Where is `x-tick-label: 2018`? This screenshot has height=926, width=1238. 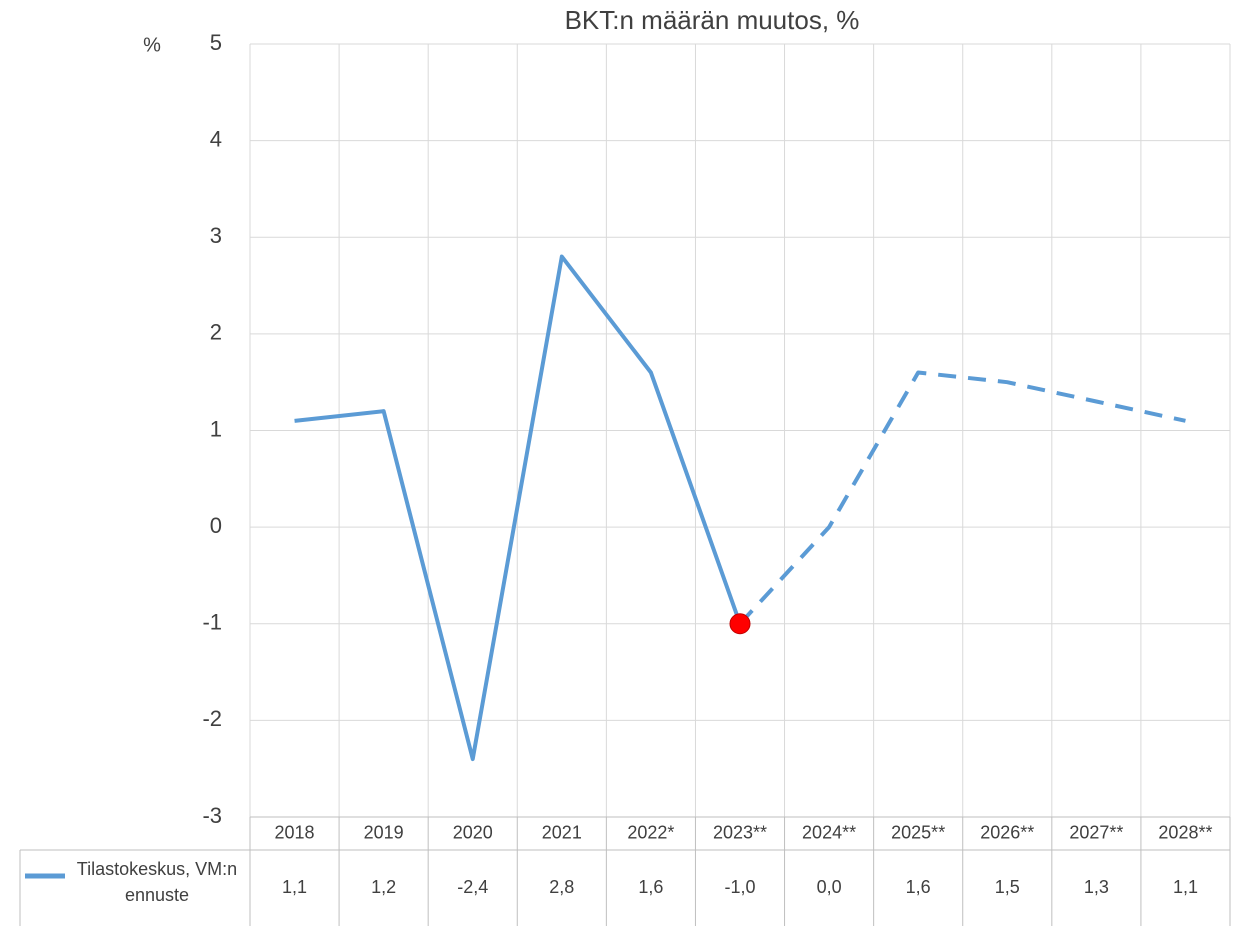 x-tick-label: 2018 is located at coordinates (295, 832).